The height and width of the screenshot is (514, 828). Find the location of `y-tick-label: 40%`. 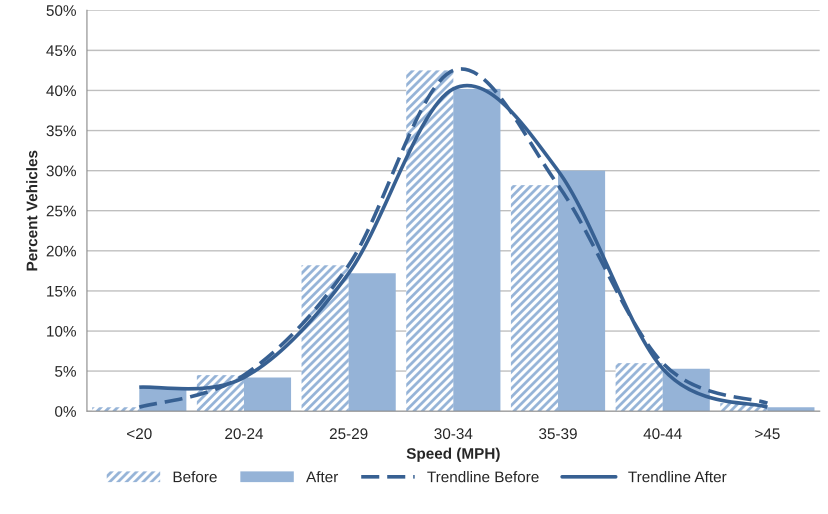

y-tick-label: 40% is located at coordinates (61, 90).